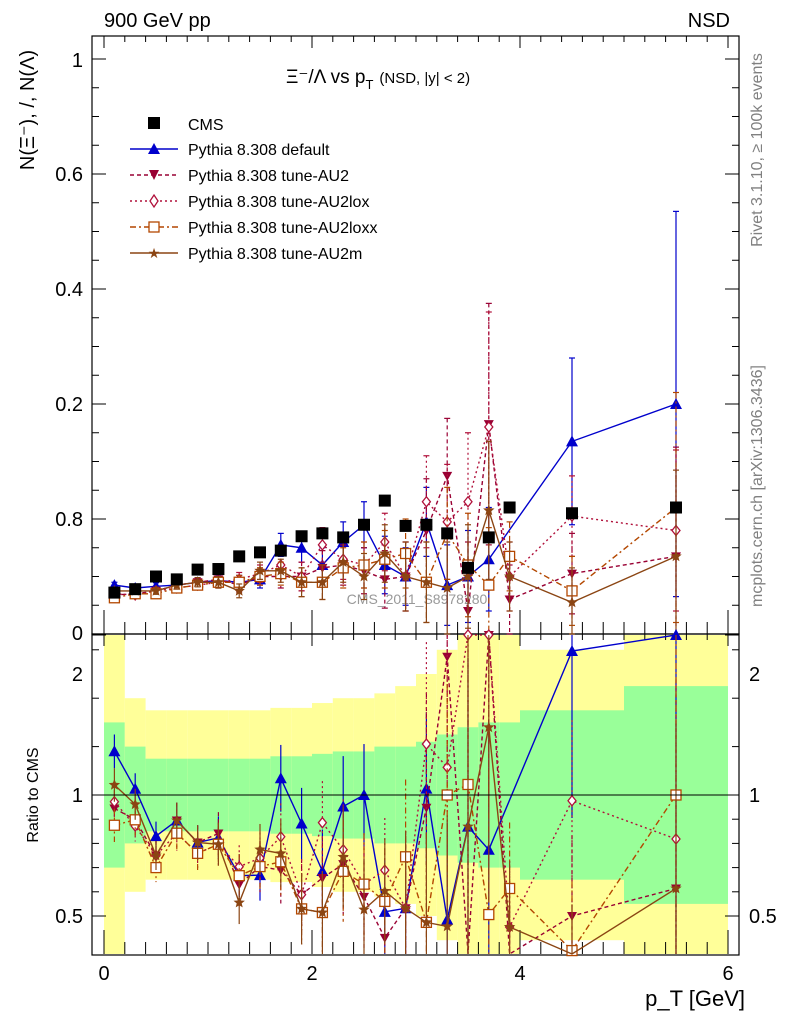 Image resolution: width=786 pixels, height=1024 pixels. What do you see at coordinates (757, 486) in the screenshot?
I see `mcplots-label: mcplots.cern.ch [arXiv:1306.3436]` at bounding box center [757, 486].